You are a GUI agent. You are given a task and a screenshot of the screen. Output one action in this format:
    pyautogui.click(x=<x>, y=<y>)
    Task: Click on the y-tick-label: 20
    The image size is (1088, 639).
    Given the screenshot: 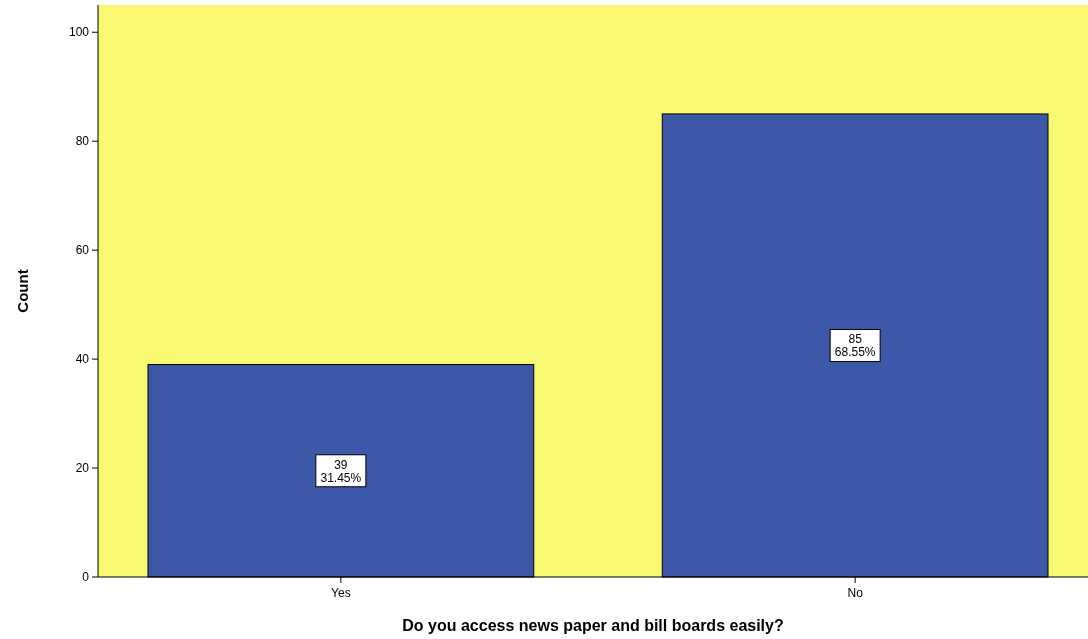 What is the action you would take?
    pyautogui.click(x=82, y=468)
    